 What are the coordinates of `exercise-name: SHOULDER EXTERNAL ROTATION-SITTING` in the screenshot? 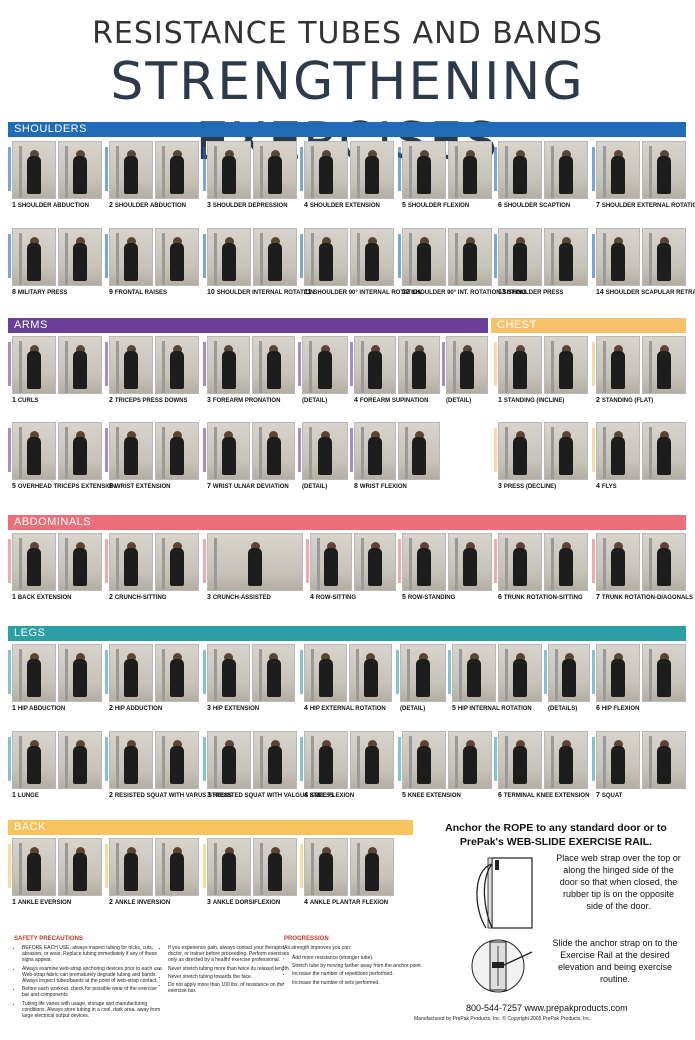 It's located at (648, 206).